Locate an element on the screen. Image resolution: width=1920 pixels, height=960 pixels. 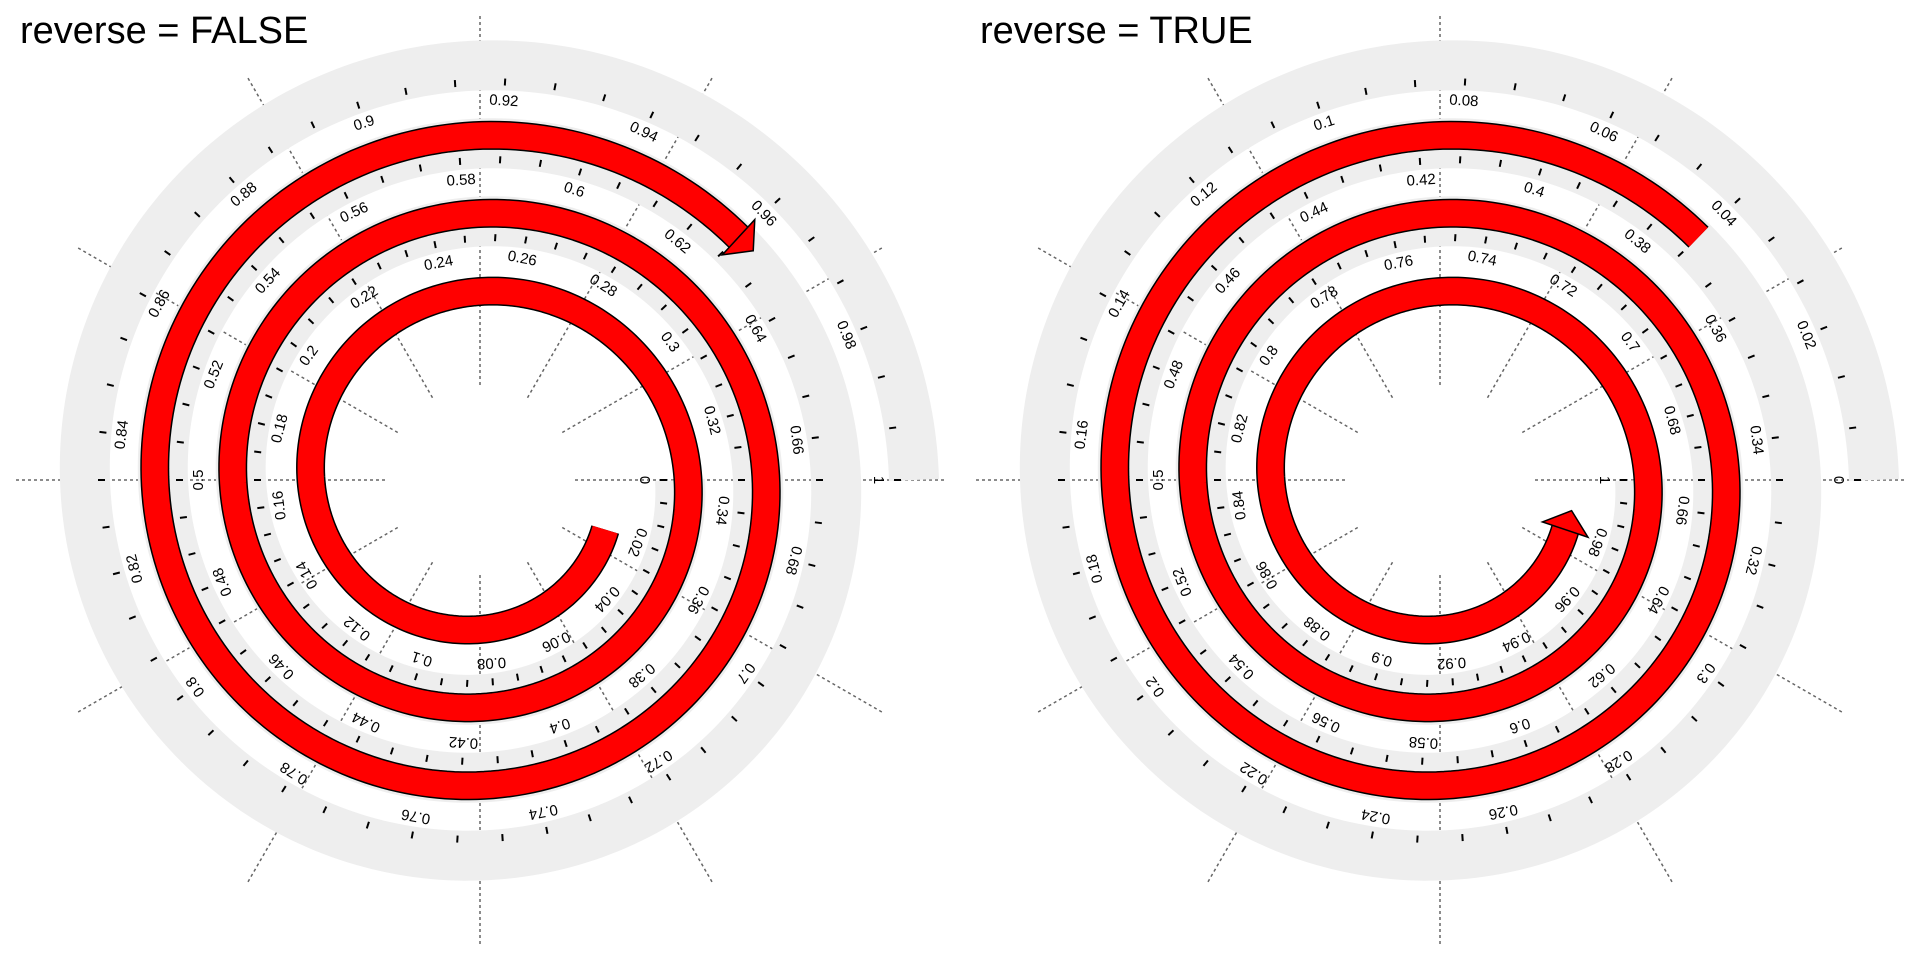
tick-label: 0.76 is located at coordinates (1399, 263).